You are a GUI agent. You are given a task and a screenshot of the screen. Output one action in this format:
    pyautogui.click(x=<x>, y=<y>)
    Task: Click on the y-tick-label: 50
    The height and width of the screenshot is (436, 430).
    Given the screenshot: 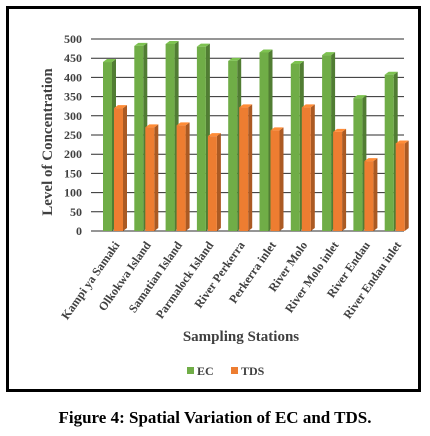 What is the action you would take?
    pyautogui.click(x=76, y=212)
    